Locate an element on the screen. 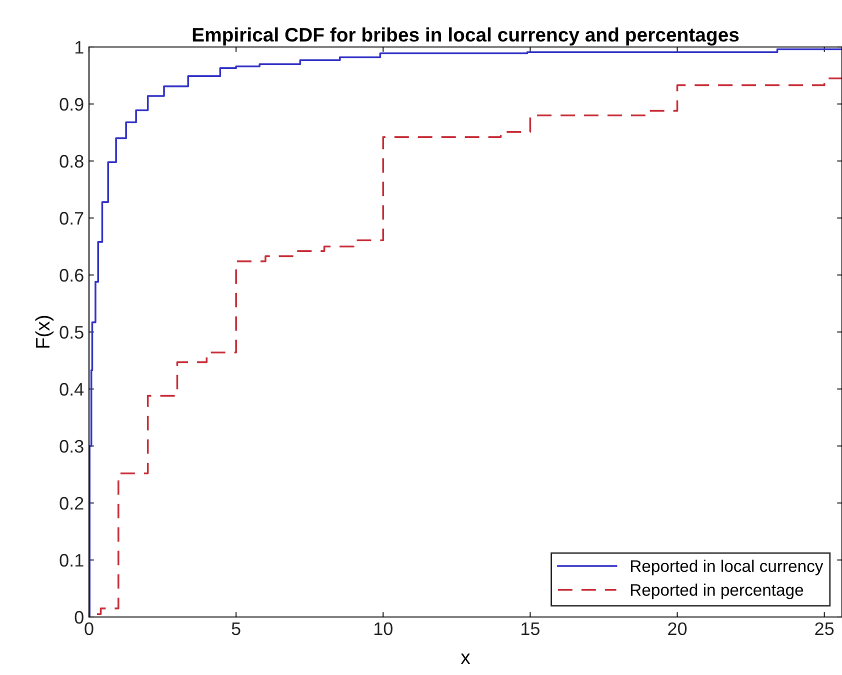 The image size is (842, 675). y-tick-label: 0.7 is located at coordinates (72, 218).